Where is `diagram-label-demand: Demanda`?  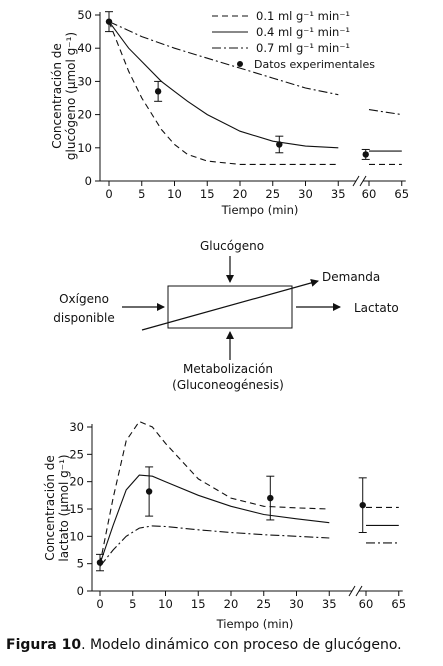
diagram-label-demand: Demanda is located at coordinates (351, 277).